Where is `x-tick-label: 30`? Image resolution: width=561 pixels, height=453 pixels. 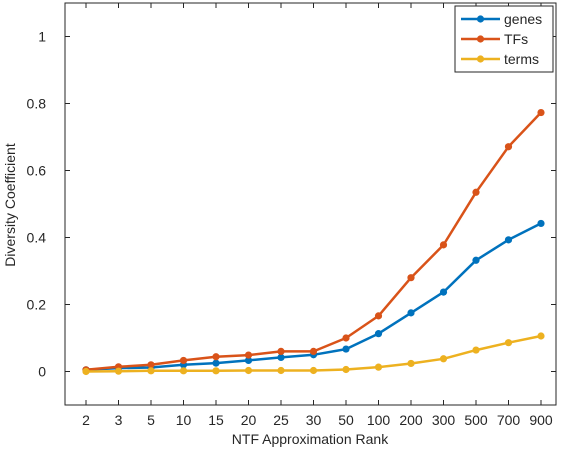
x-tick-label: 30 is located at coordinates (314, 420).